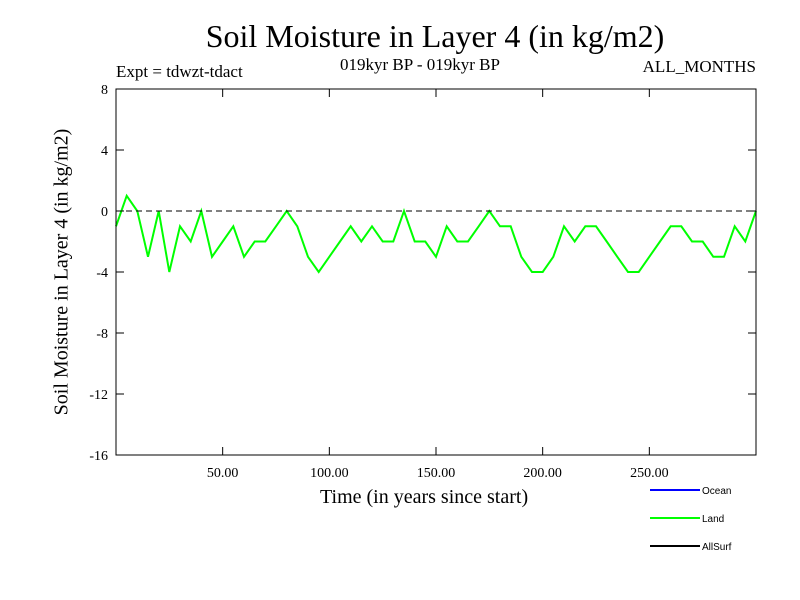  Describe the element at coordinates (542, 473) in the screenshot. I see `x-tick-label: 200.00` at that location.